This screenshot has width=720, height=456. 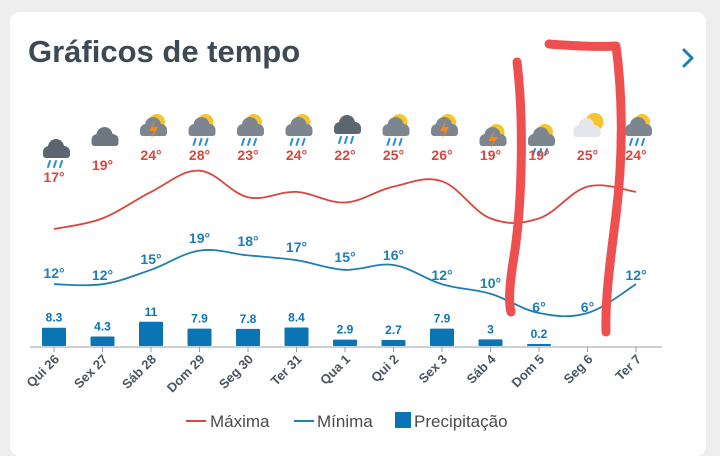 I want to click on x-tick-label: Qua 1, so click(x=335, y=370).